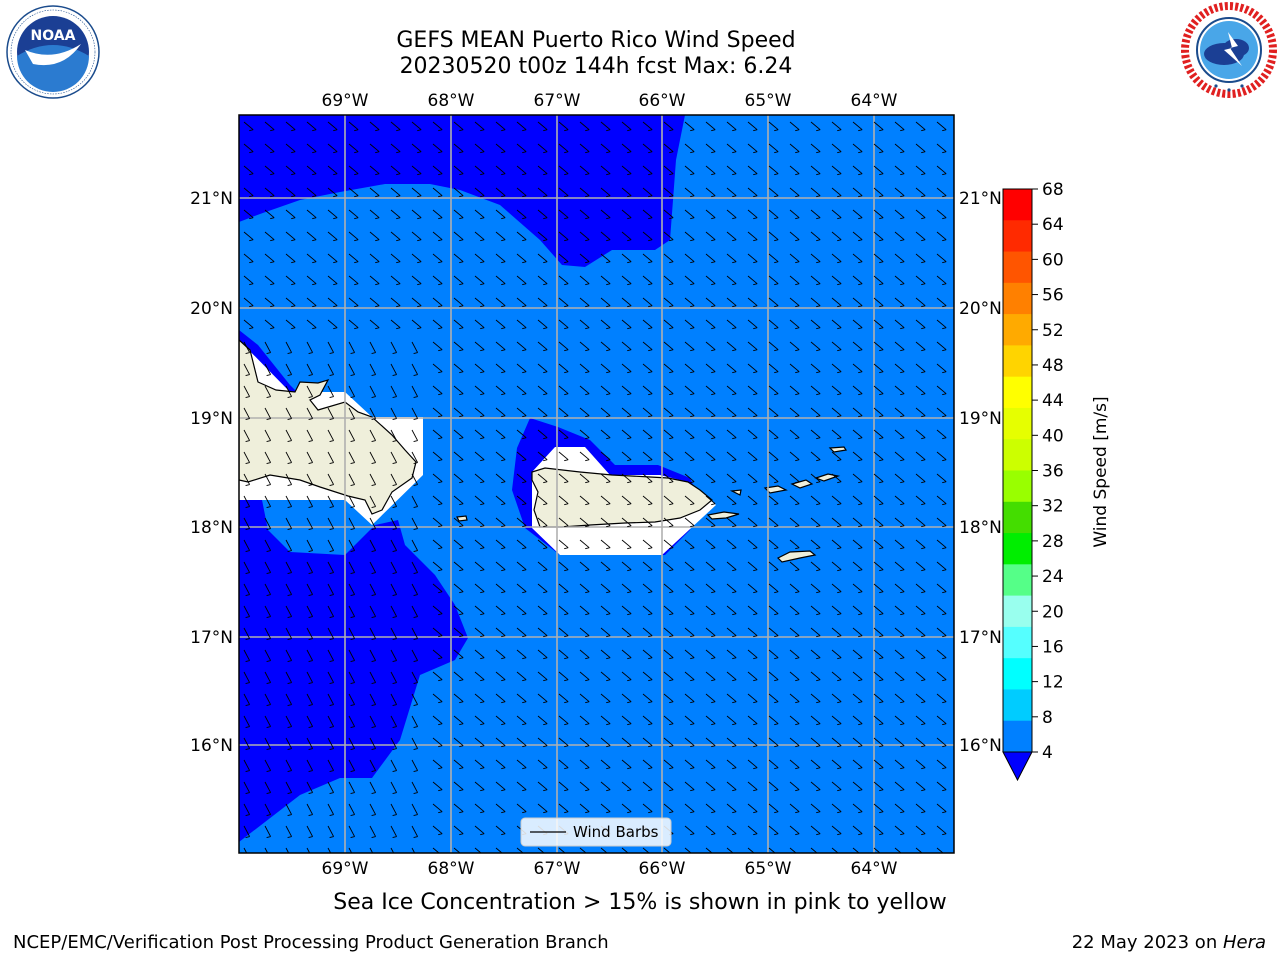 Image resolution: width=1280 pixels, height=960 pixels. What do you see at coordinates (211, 746) in the screenshot?
I see `lat-label-left: 16°N` at bounding box center [211, 746].